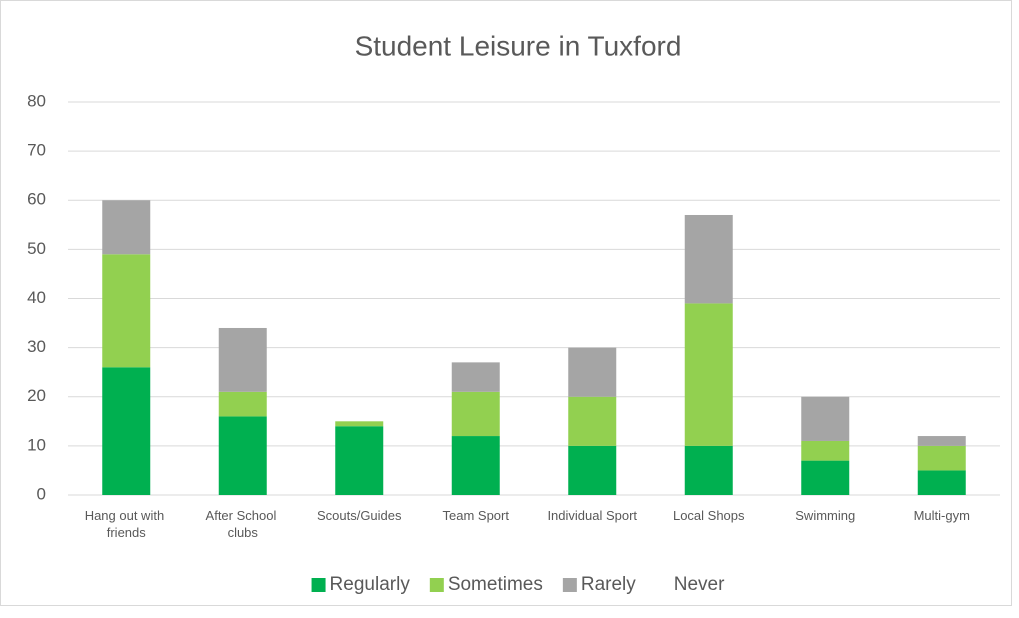 The width and height of the screenshot is (1019, 618). I want to click on x-tick-label: Team Sport, so click(476, 515).